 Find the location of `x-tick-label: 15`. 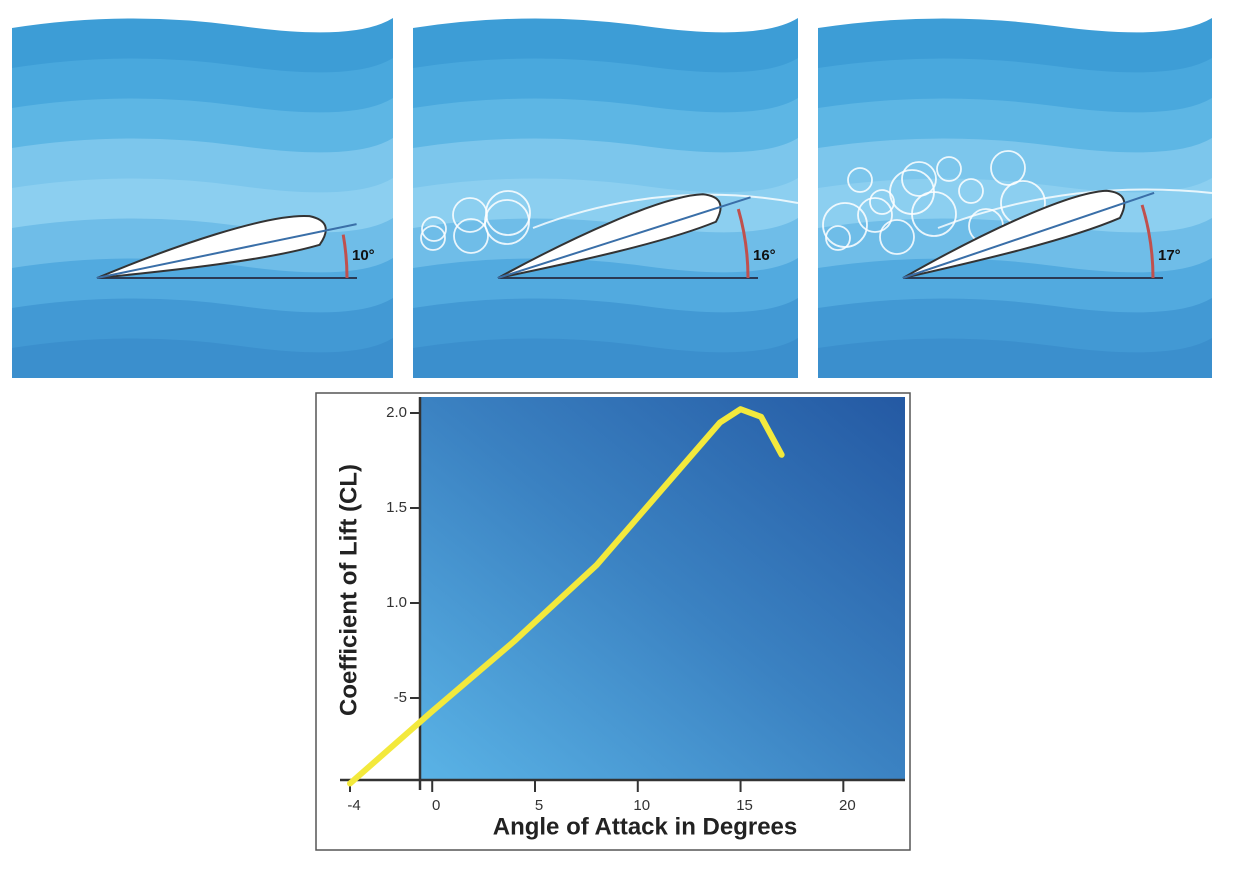

x-tick-label: 15 is located at coordinates (744, 805).